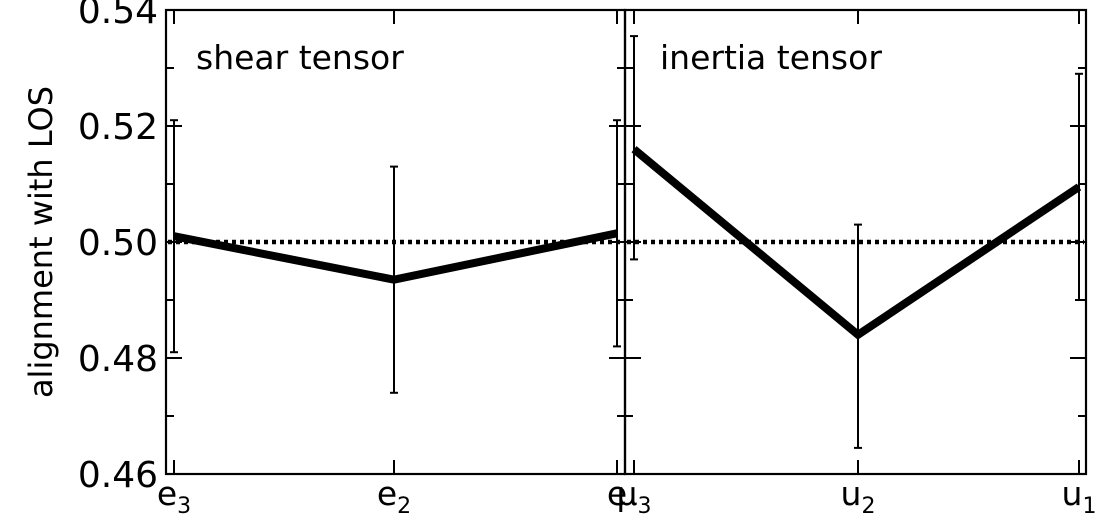  I want to click on panel-title: shear tensor, so click(300, 57).